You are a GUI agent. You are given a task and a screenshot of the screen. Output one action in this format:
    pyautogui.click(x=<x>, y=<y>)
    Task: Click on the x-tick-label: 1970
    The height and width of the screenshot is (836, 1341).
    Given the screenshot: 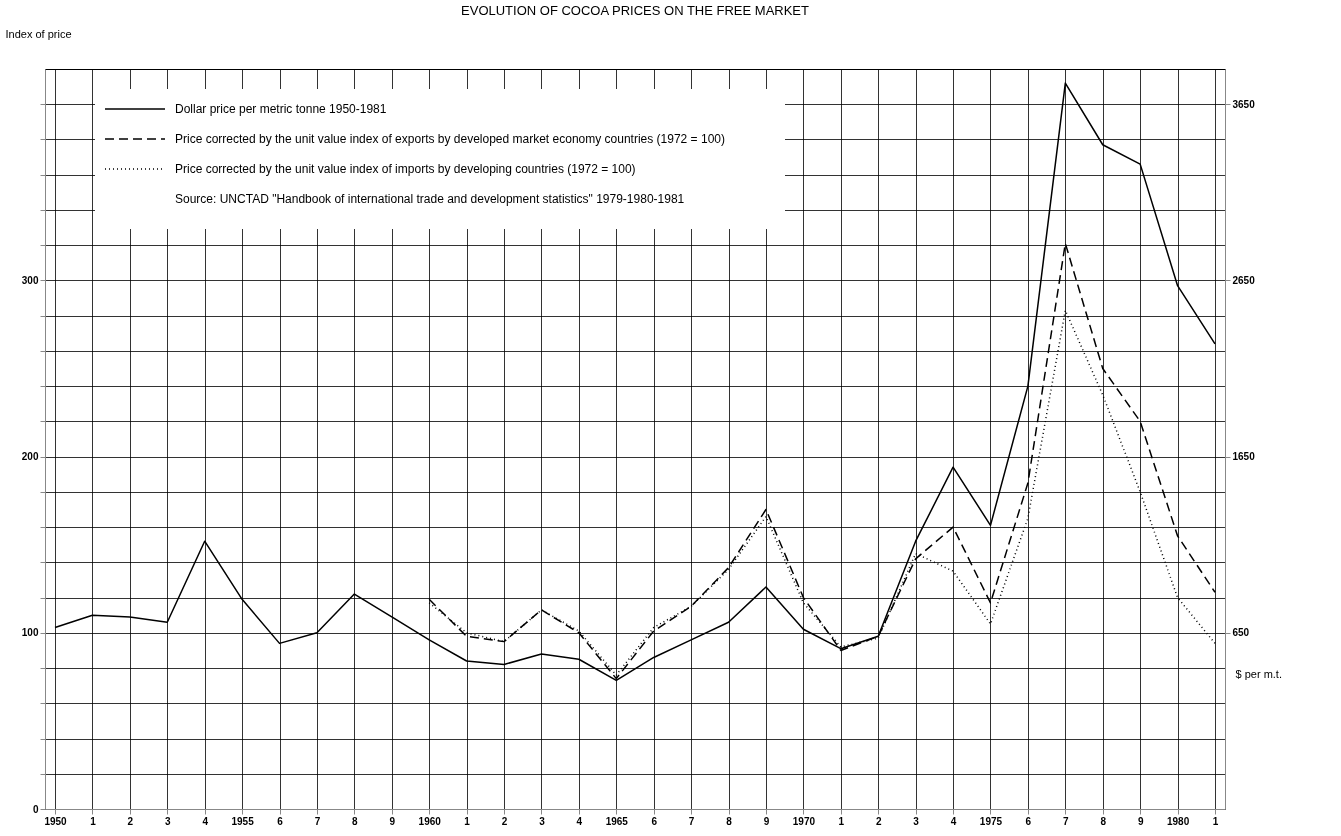 What is the action you would take?
    pyautogui.click(x=804, y=821)
    